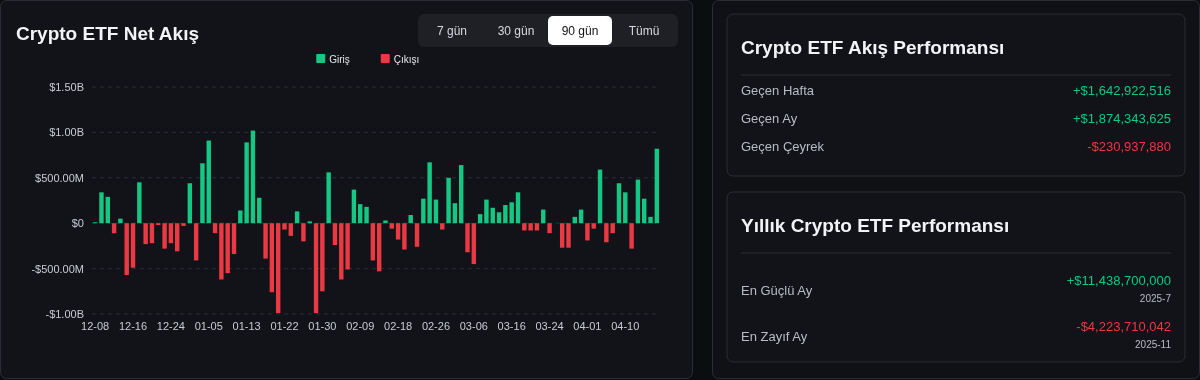 The height and width of the screenshot is (380, 1200). What do you see at coordinates (783, 146) in the screenshot?
I see `category-label: Geçen Çeyrek` at bounding box center [783, 146].